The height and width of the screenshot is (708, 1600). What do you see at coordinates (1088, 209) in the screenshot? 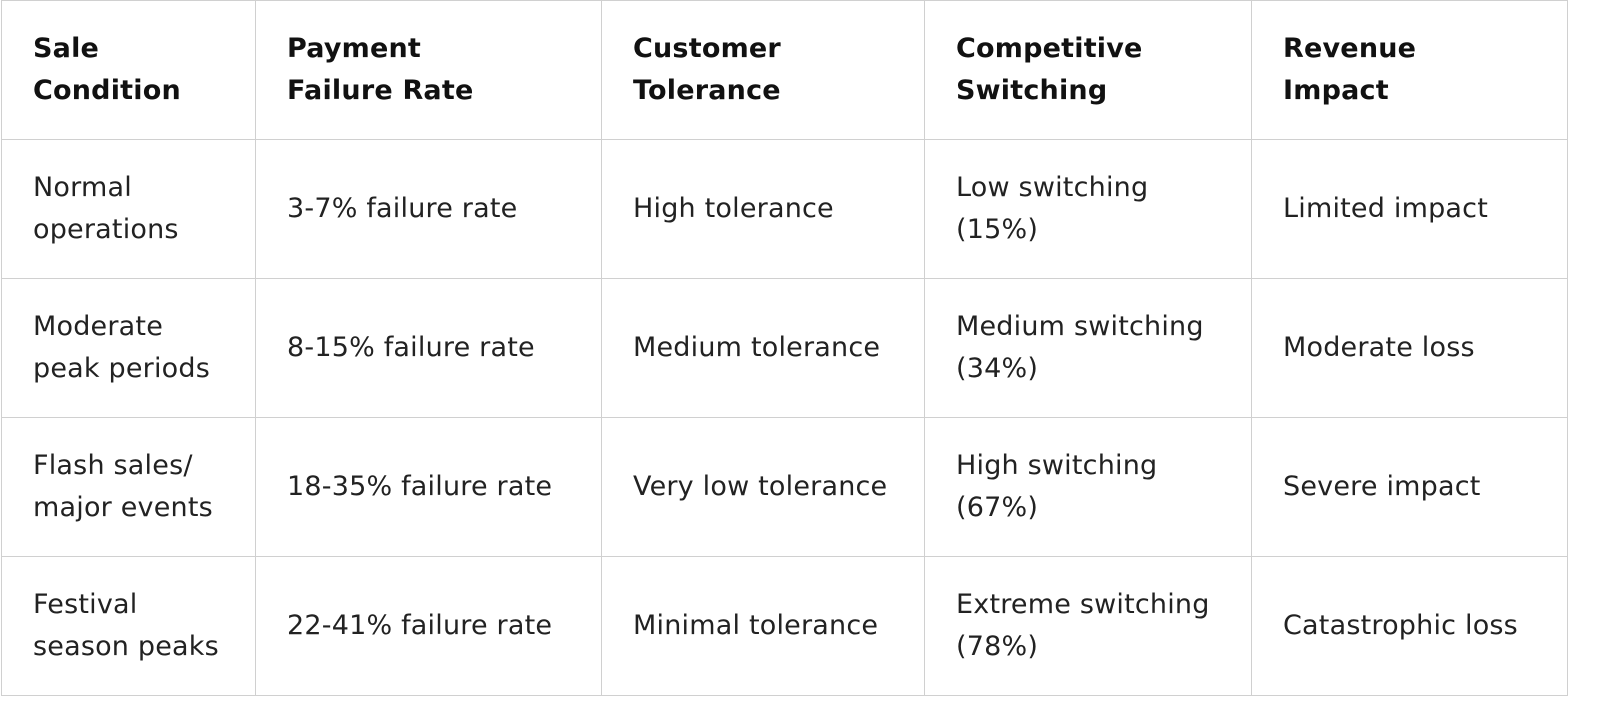
I see `cell-switching: Low switching (15%)` at bounding box center [1088, 209].